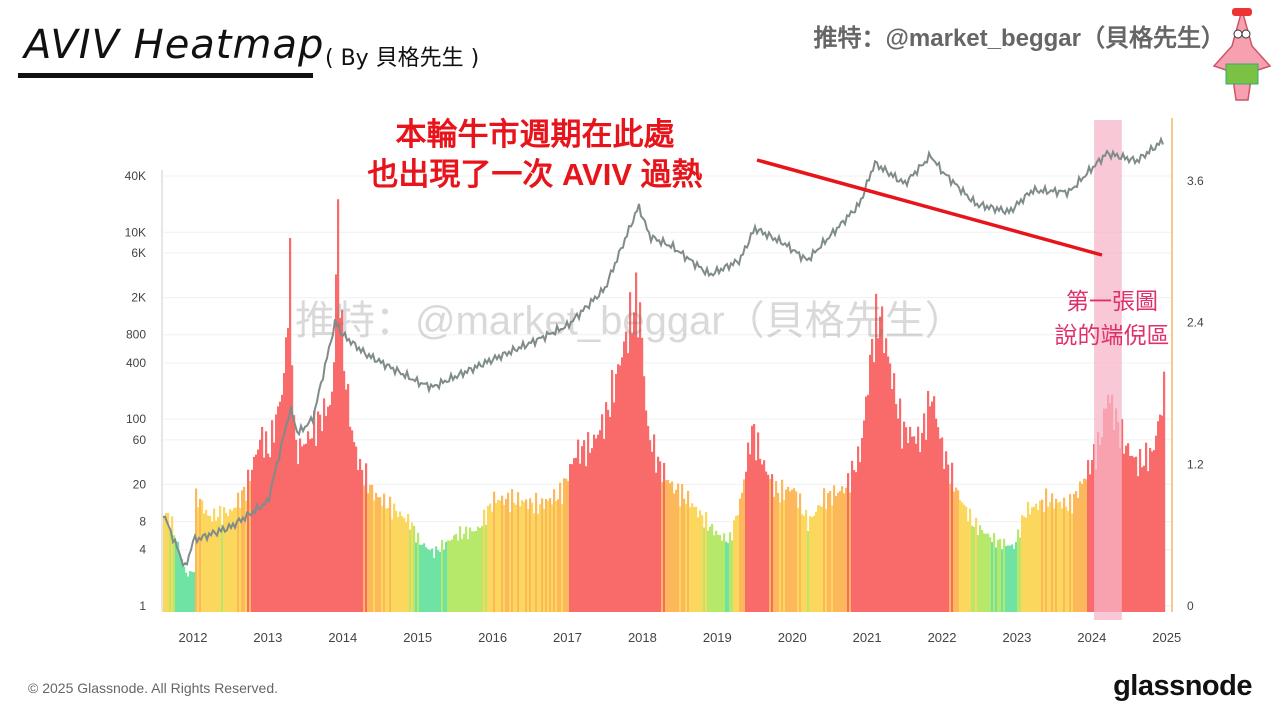 The image size is (1280, 720). What do you see at coordinates (135, 176) in the screenshot?
I see `y-left-tick-label: 40K` at bounding box center [135, 176].